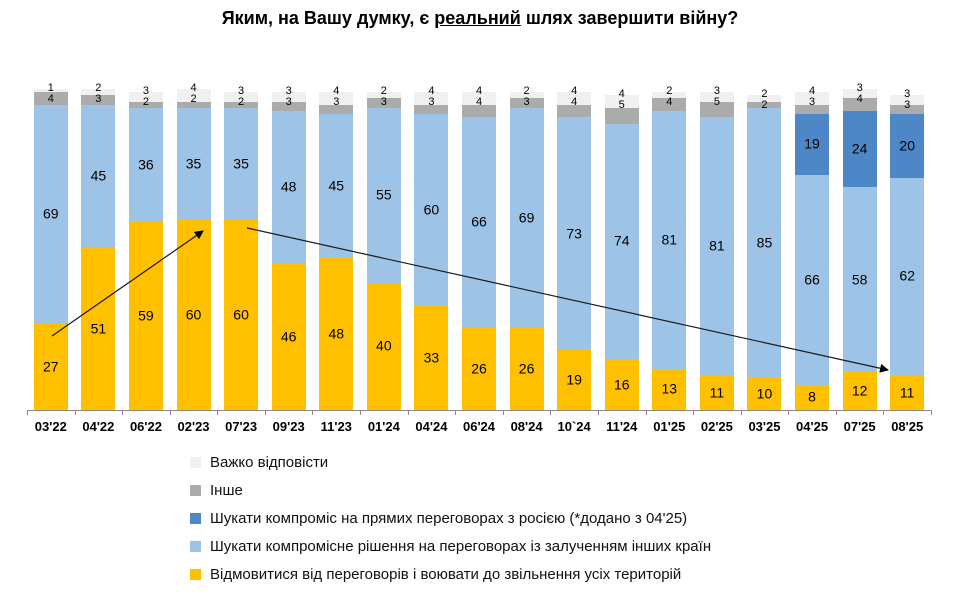 This screenshot has width=960, height=606. I want to click on bar-segment: 8, so click(812, 397).